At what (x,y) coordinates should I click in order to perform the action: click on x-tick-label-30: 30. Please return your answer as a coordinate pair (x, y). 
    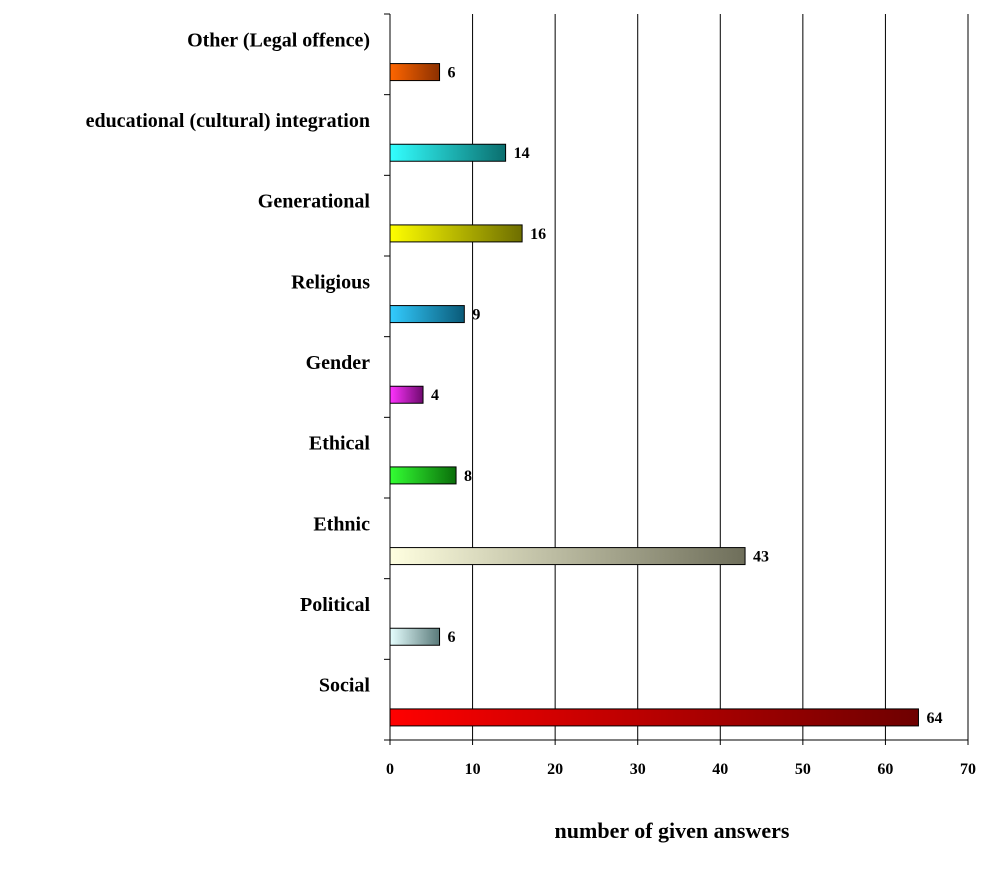
    Looking at the image, I should click on (638, 769).